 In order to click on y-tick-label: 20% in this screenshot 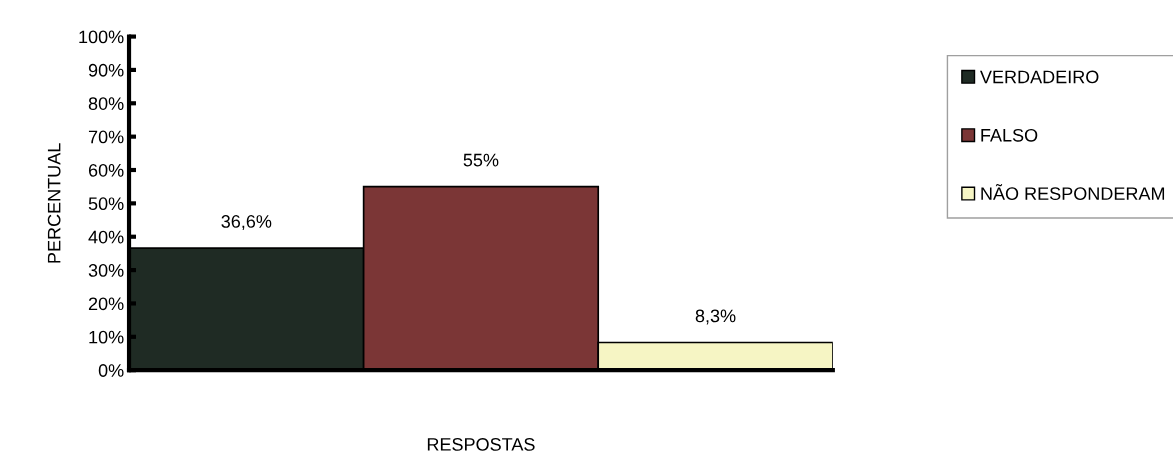, I will do `click(106, 304)`.